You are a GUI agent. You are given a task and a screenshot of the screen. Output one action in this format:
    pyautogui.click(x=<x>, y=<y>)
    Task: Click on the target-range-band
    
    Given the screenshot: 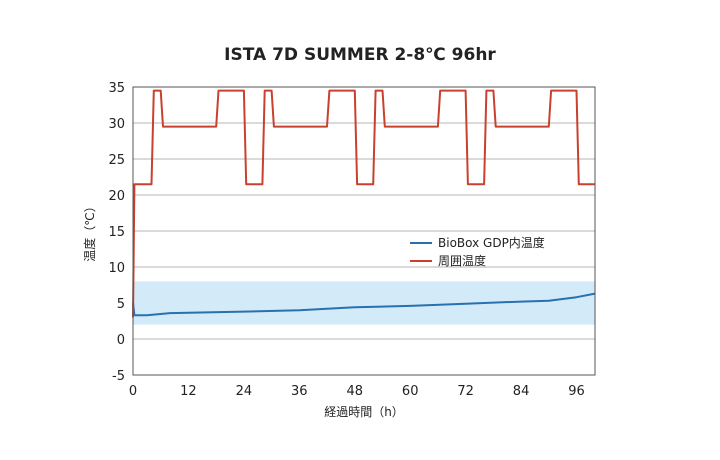 What is the action you would take?
    pyautogui.click(x=364, y=303)
    